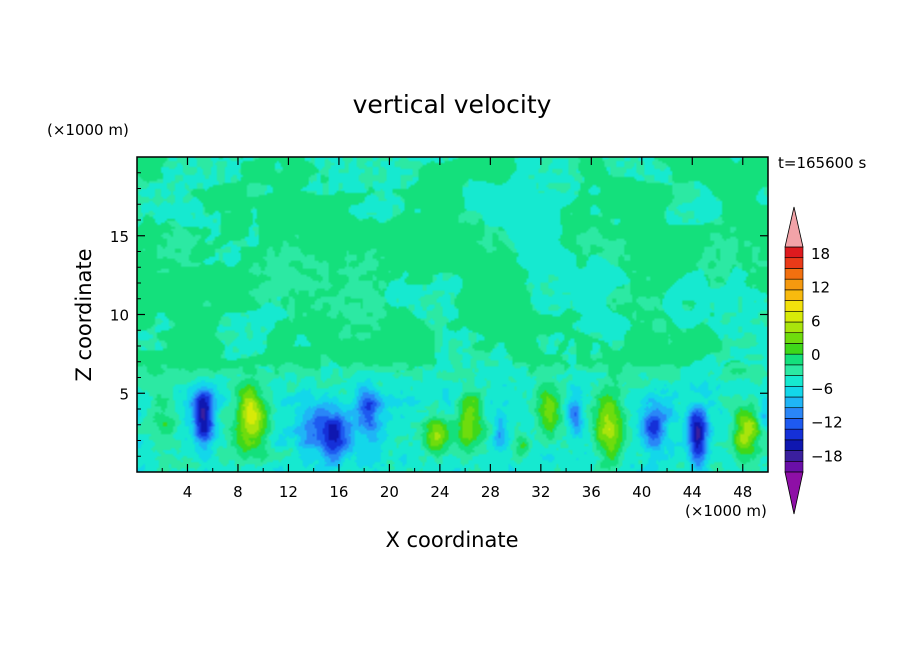 The height and width of the screenshot is (654, 904). What do you see at coordinates (794, 227) in the screenshot?
I see `colorbar-over-triangle` at bounding box center [794, 227].